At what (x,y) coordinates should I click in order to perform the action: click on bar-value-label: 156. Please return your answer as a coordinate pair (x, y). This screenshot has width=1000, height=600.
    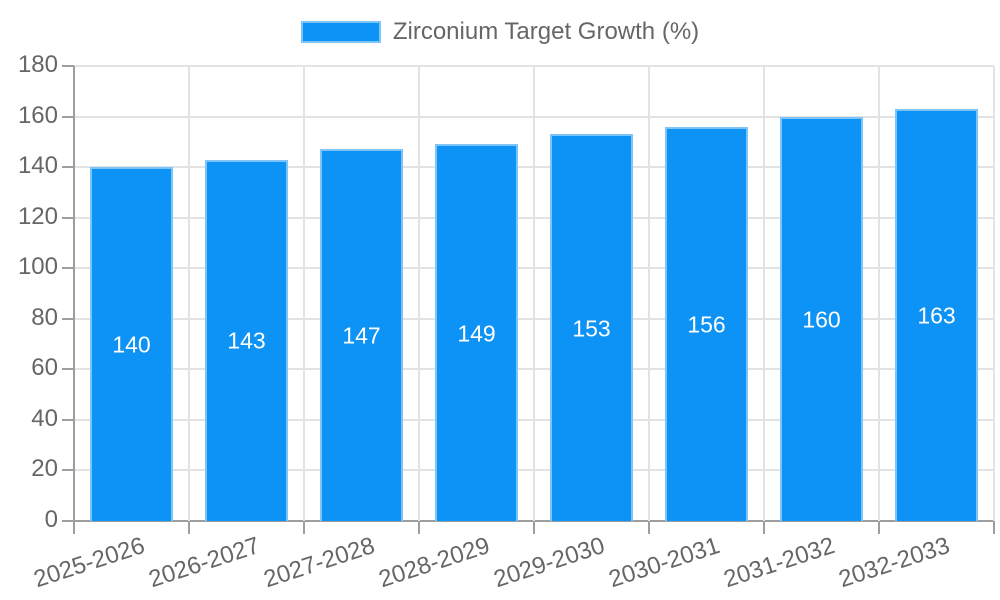
    Looking at the image, I should click on (706, 324).